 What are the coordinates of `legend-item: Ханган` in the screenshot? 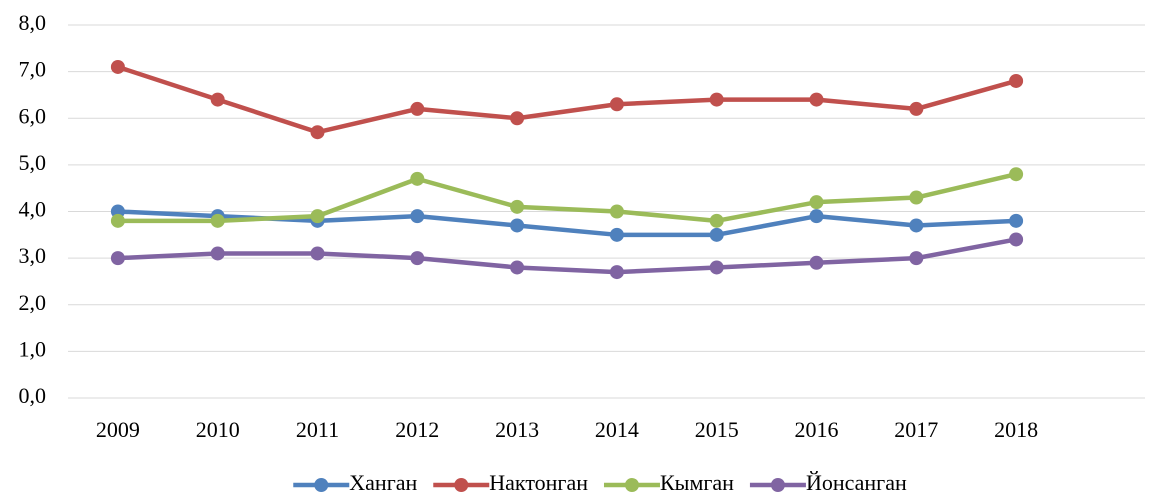 It's located at (355, 482).